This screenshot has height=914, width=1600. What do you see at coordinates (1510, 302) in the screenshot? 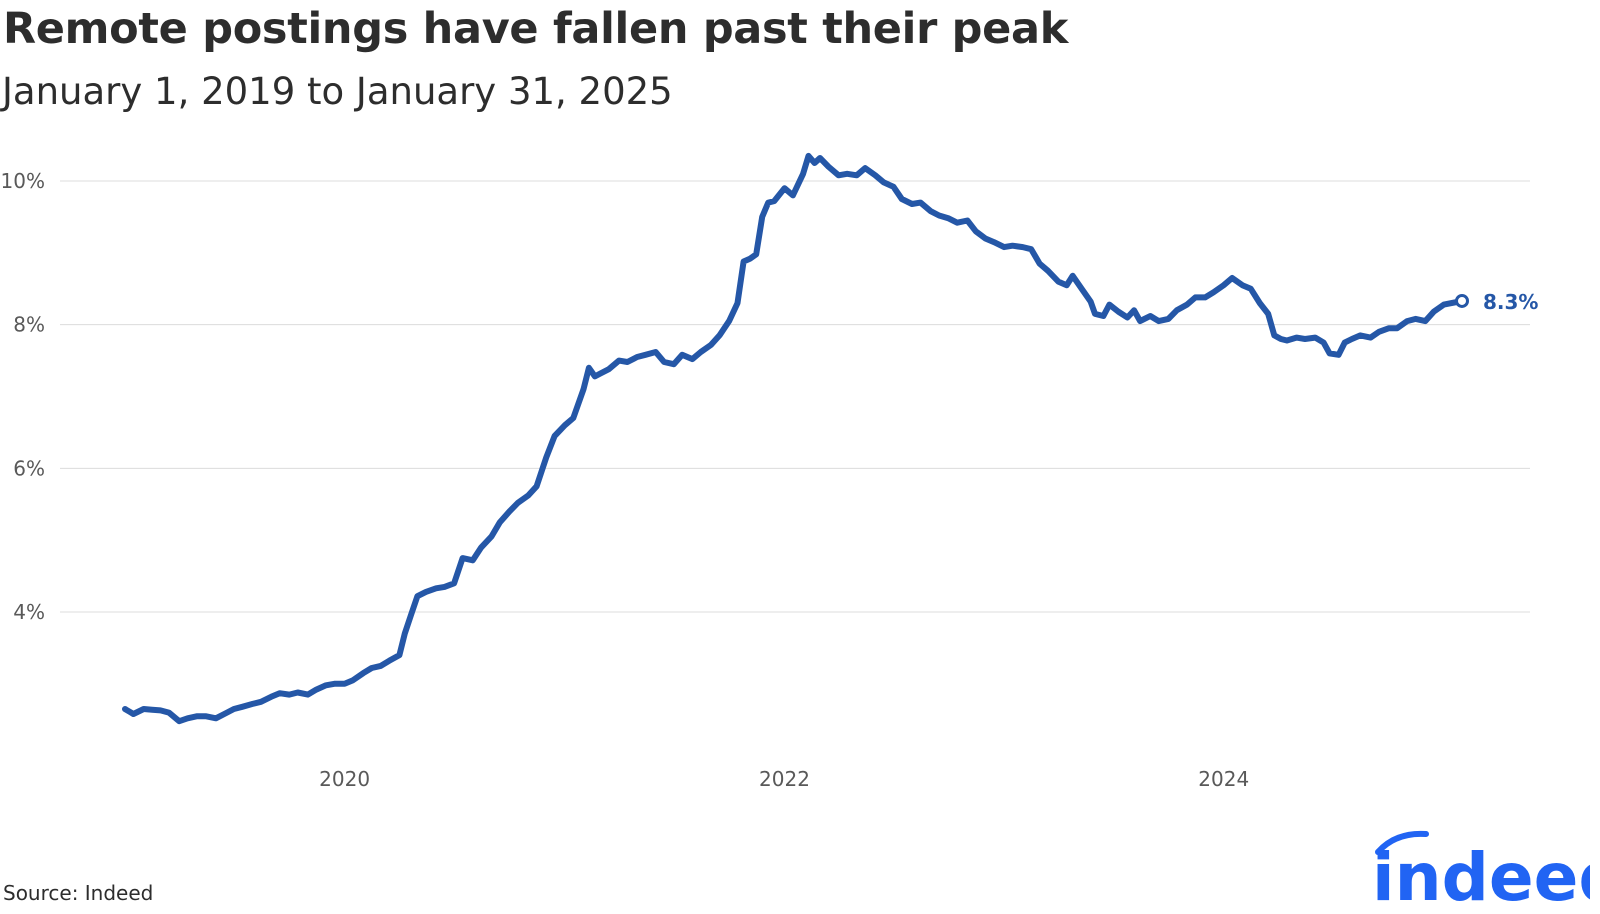
I see `end-value-label: 8.3%` at bounding box center [1510, 302].